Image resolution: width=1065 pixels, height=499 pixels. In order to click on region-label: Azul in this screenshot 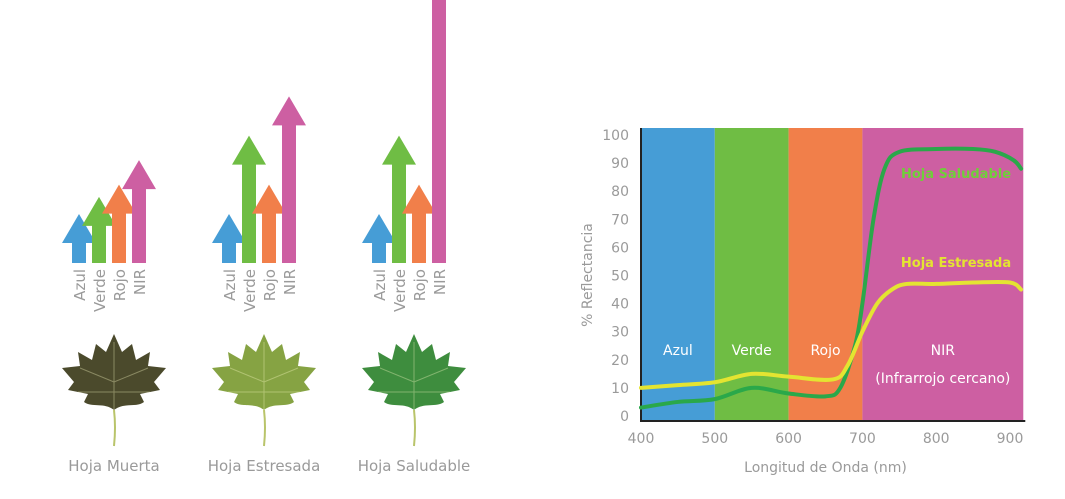, I will do `click(678, 351)`.